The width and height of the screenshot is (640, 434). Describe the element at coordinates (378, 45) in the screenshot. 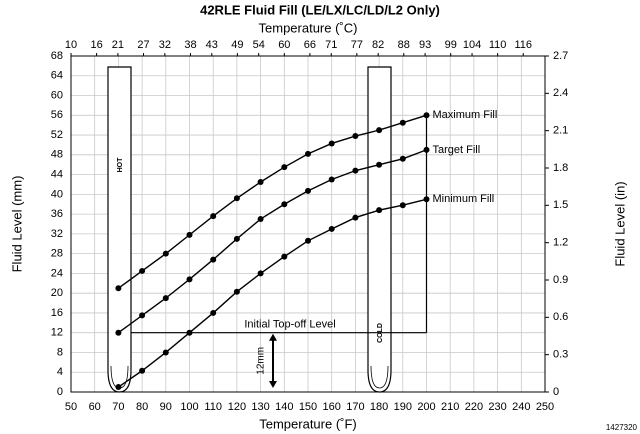

I see `x2-tick-label: 82` at that location.